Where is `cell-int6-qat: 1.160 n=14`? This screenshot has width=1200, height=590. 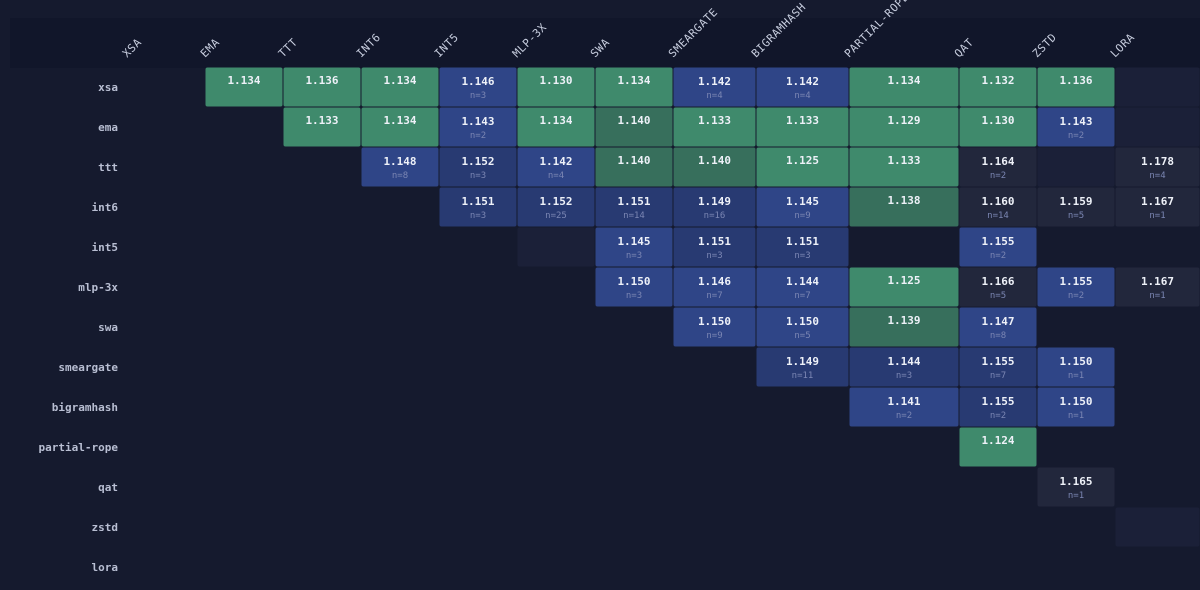
cell-int6-qat: 1.160 n=14 is located at coordinates (998, 207).